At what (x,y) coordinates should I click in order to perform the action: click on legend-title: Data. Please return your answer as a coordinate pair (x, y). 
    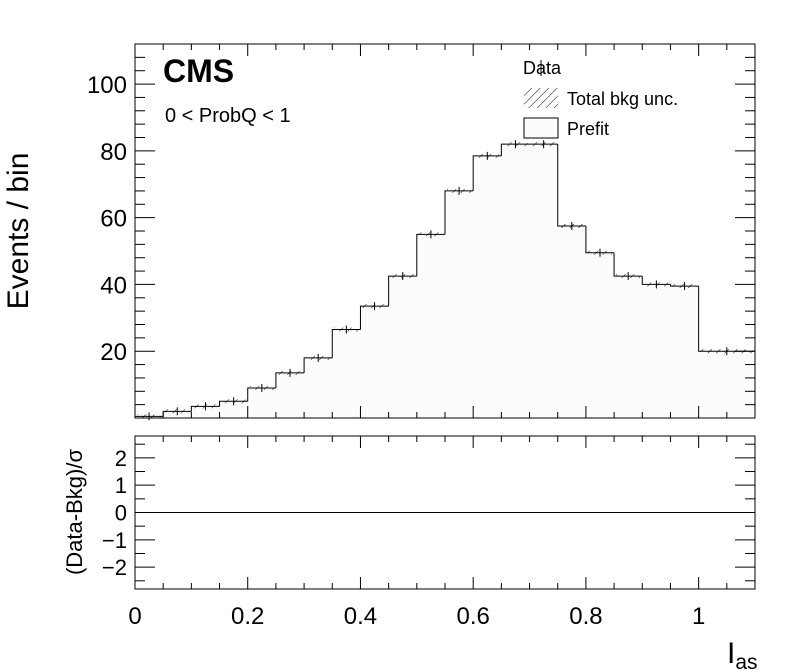
    Looking at the image, I should click on (542, 68).